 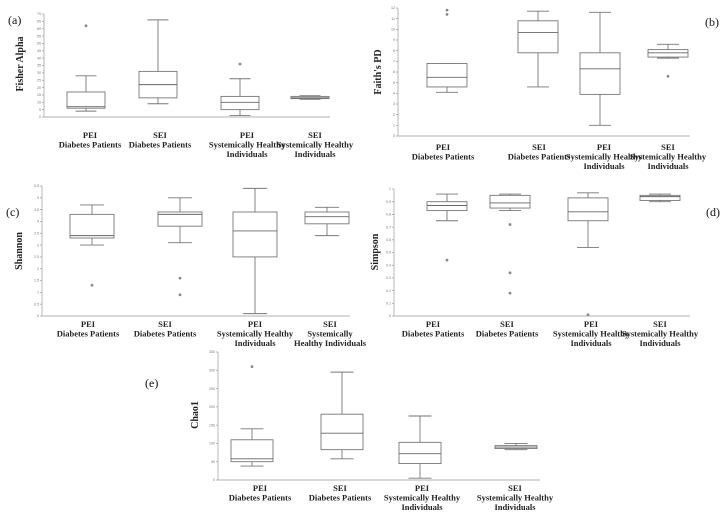 I want to click on y-tick-label: 4.5, so click(x=36, y=210).